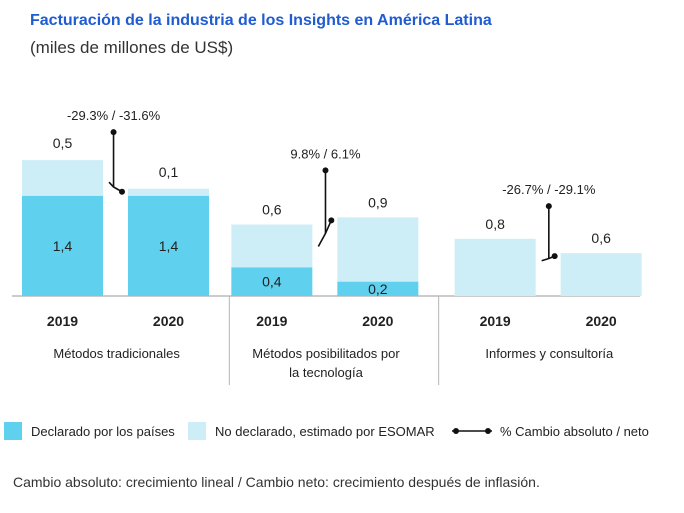 This screenshot has width=684, height=513. I want to click on legend-item-declared: Declarado por los países, so click(89, 431).